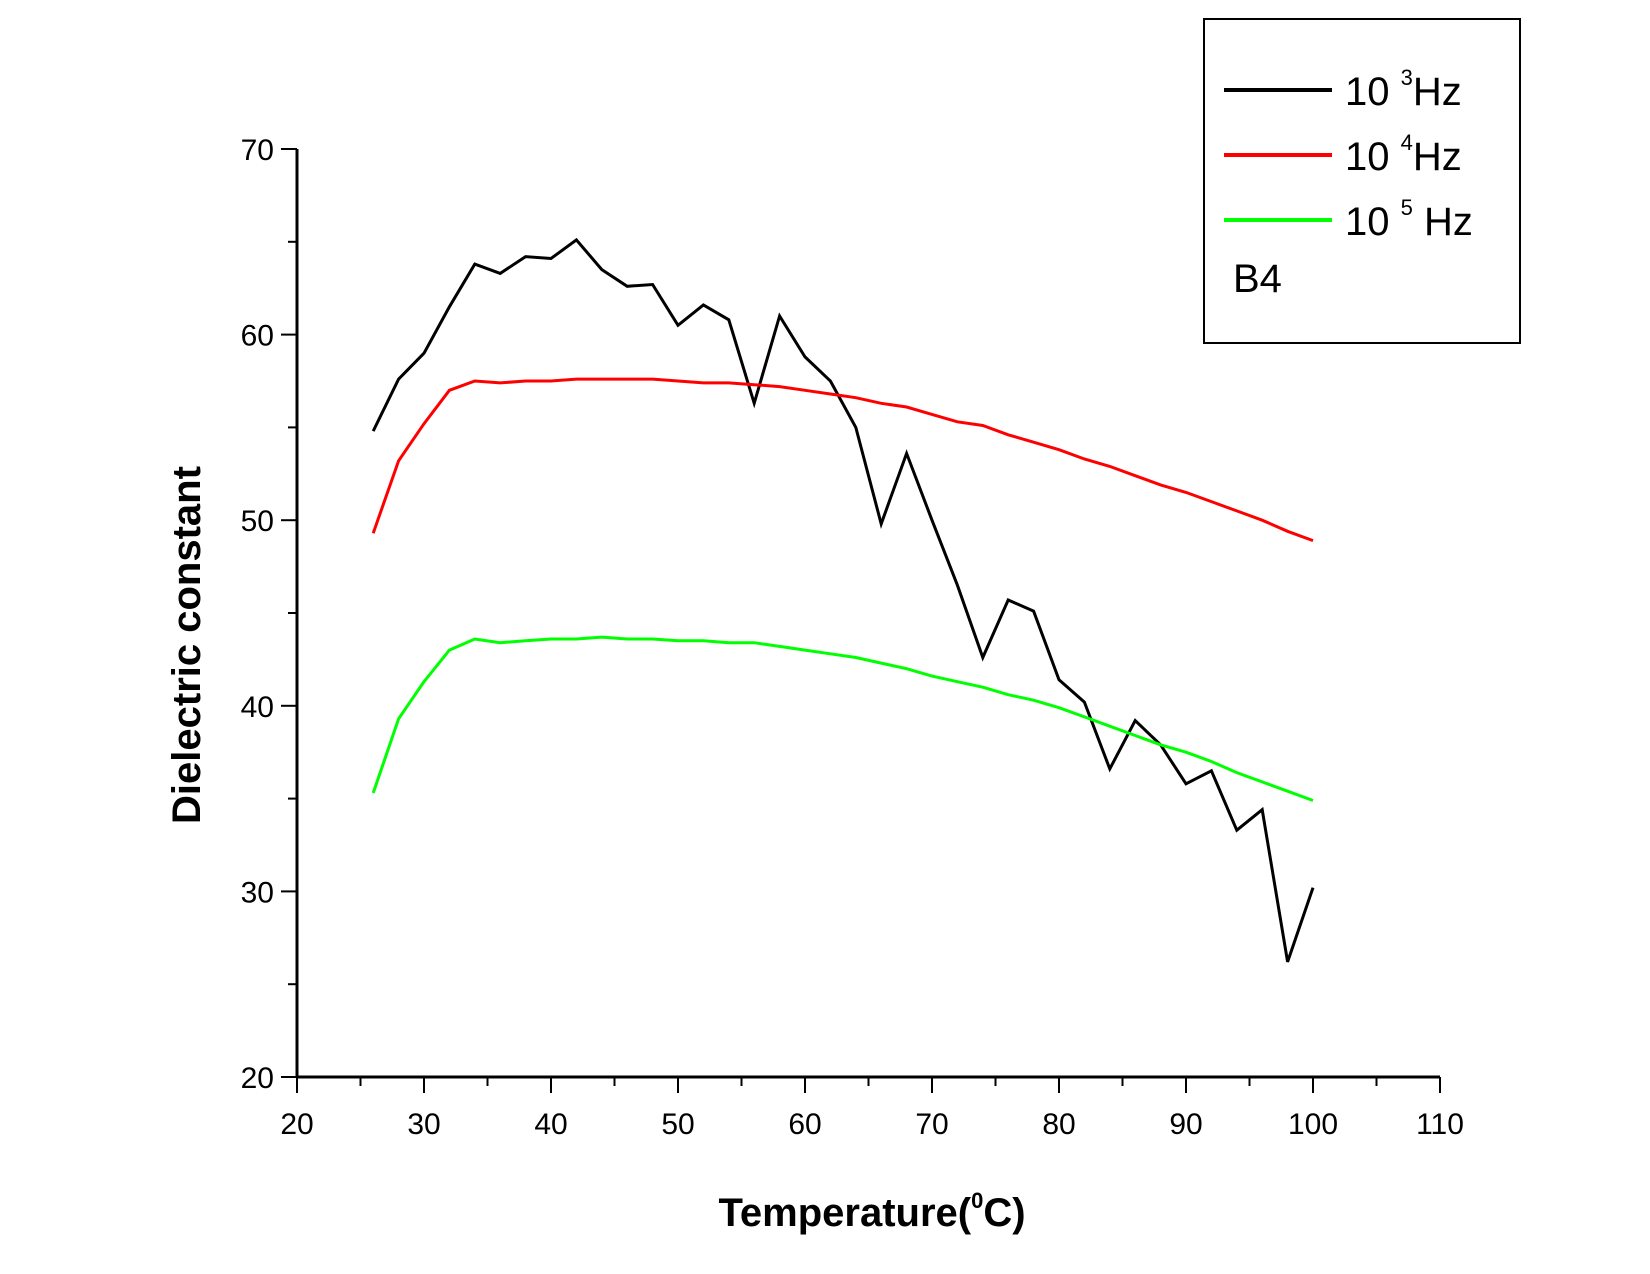 This screenshot has height=1274, width=1650. What do you see at coordinates (1313, 1124) in the screenshot?
I see `x-tick-label: 100` at bounding box center [1313, 1124].